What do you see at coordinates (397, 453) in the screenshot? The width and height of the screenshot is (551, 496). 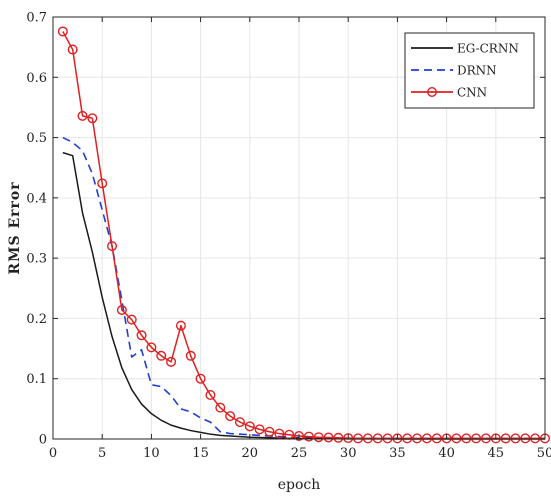 I see `x-tick-label: 35` at bounding box center [397, 453].